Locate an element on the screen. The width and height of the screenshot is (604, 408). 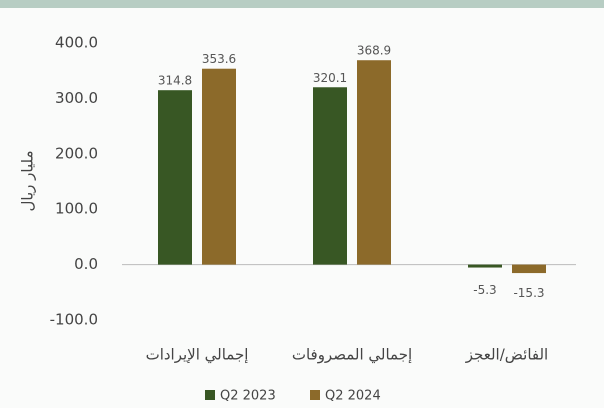
y-tick-label: 300.0 is located at coordinates (76, 98).